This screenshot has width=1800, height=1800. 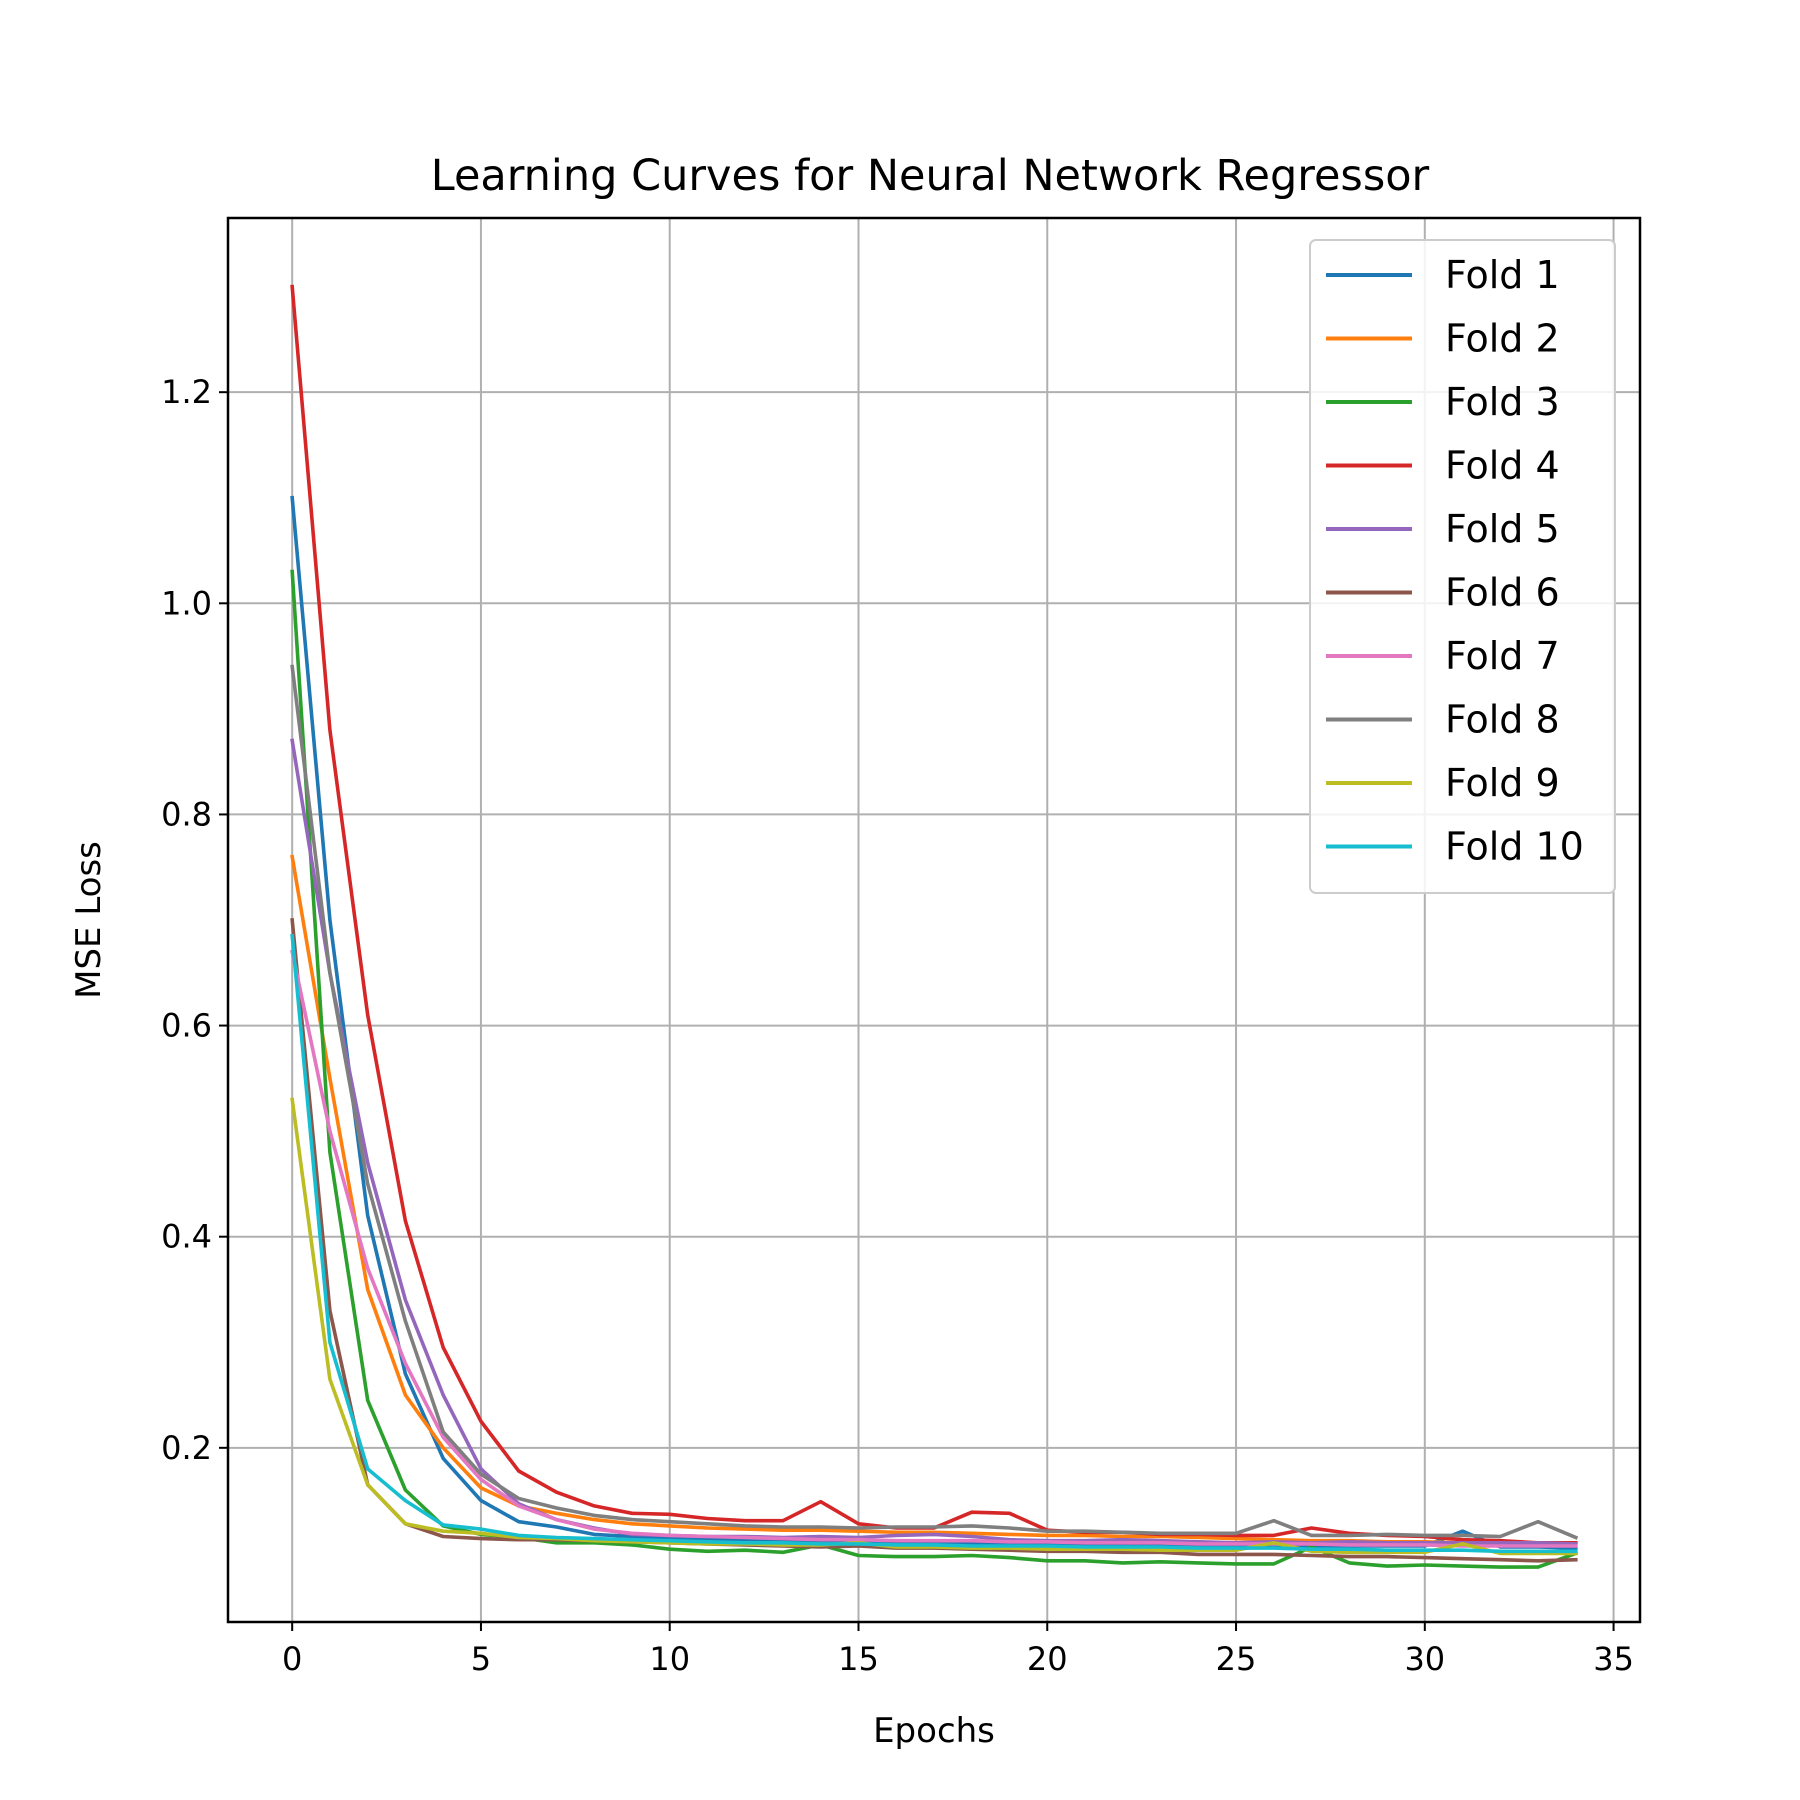 I want to click on x-tick-label: 30, so click(x=1424, y=1659).